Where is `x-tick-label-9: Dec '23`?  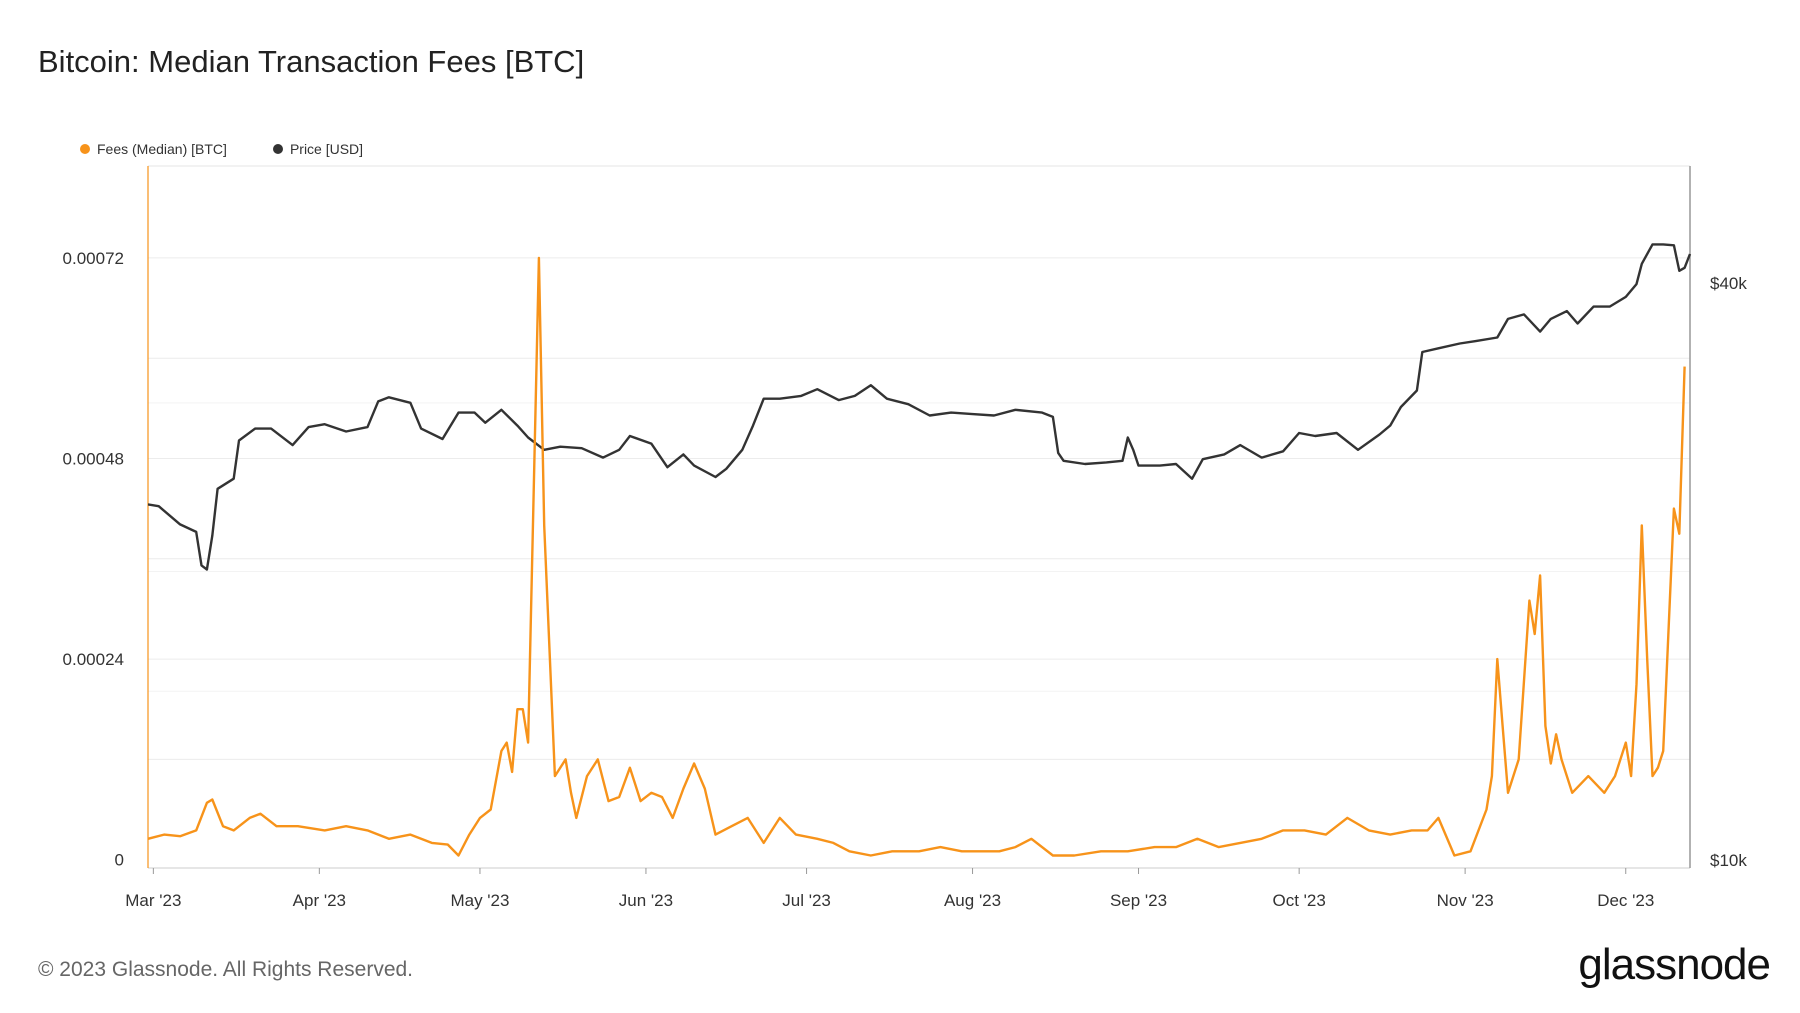
x-tick-label-9: Dec '23 is located at coordinates (1625, 900).